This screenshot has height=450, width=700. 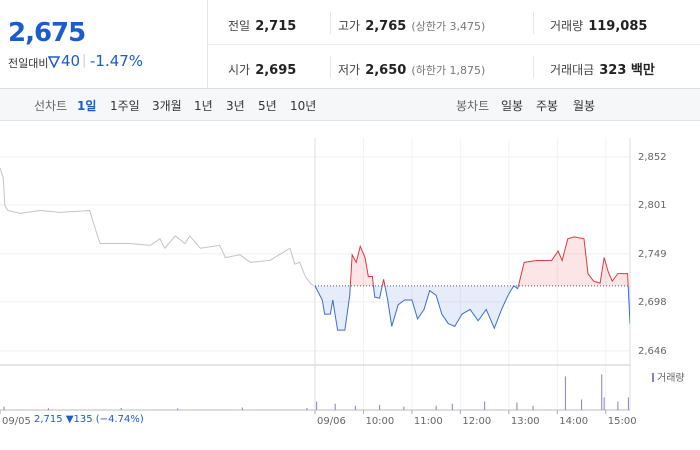 I want to click on stat: 저가 2,650 (하한가 1,875), so click(x=411, y=68).